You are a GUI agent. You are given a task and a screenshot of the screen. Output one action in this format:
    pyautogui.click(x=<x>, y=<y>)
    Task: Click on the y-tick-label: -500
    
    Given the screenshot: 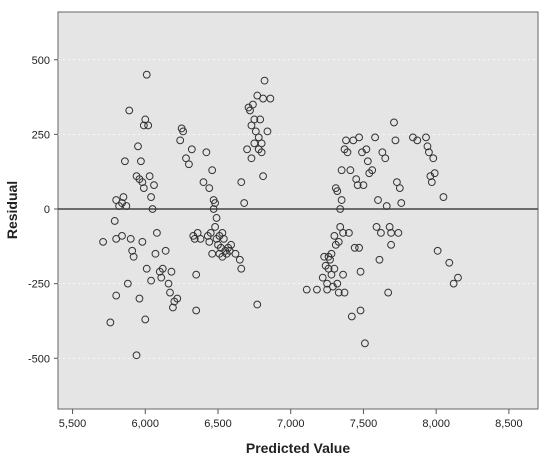 What is the action you would take?
    pyautogui.click(x=39, y=359)
    